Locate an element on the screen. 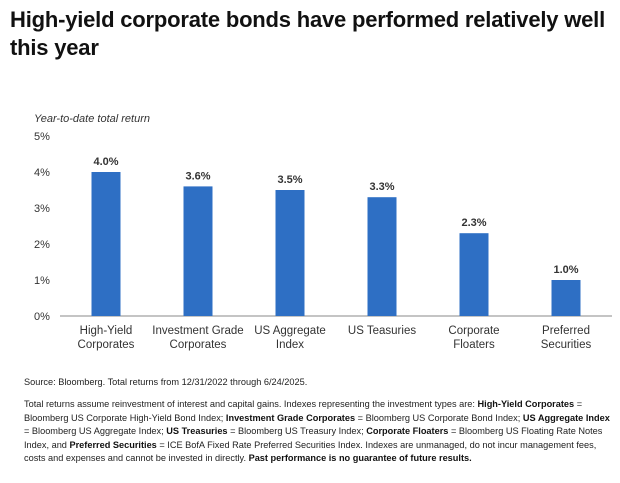 The height and width of the screenshot is (483, 620). x-category-label: Securities is located at coordinates (566, 345).